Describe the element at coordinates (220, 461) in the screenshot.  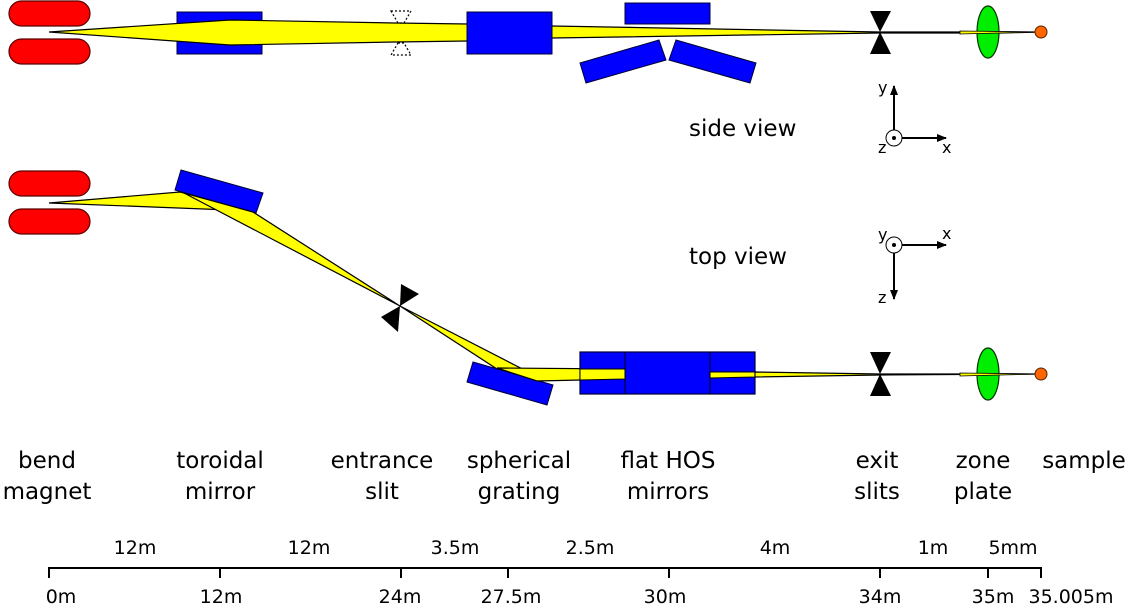
I see `label-line-1: toroidal` at that location.